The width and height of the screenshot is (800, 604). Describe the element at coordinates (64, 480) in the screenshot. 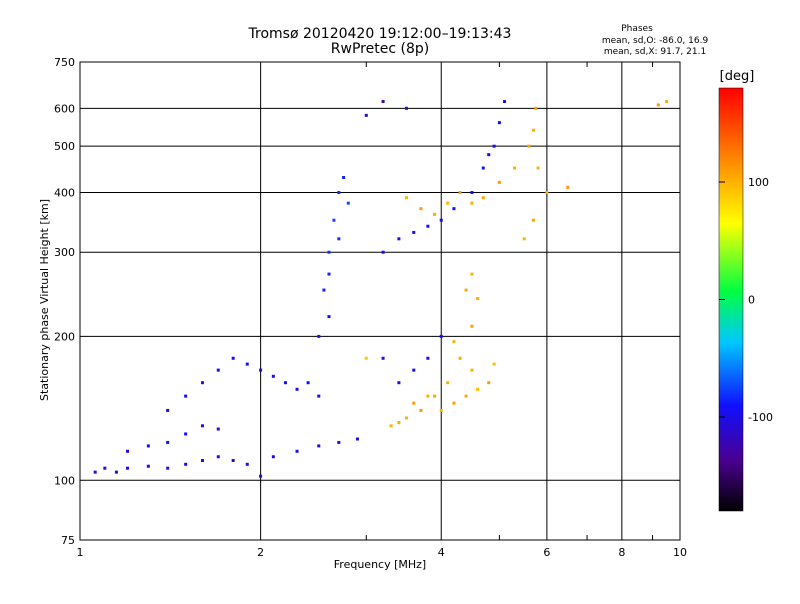

I see `y-tick-label: 100` at that location.